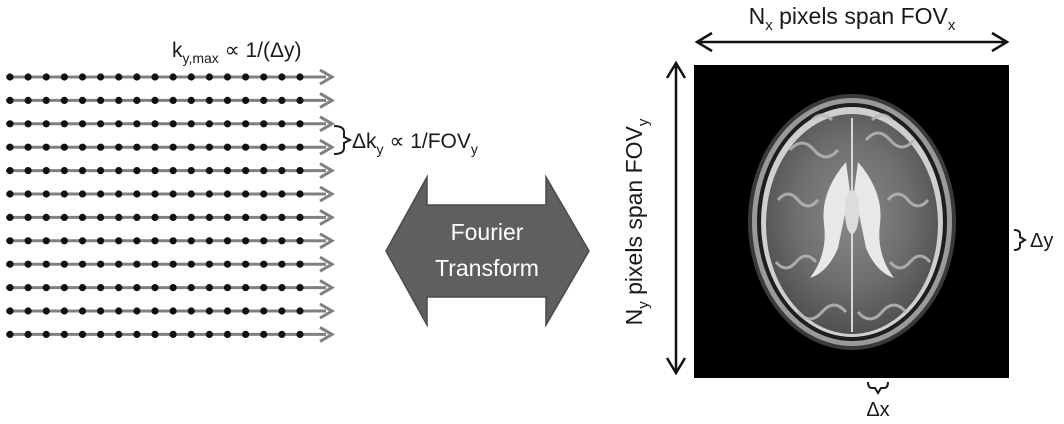  I want to click on delta-ky-label: Δky ∝ 1/FOVy, so click(415, 143).